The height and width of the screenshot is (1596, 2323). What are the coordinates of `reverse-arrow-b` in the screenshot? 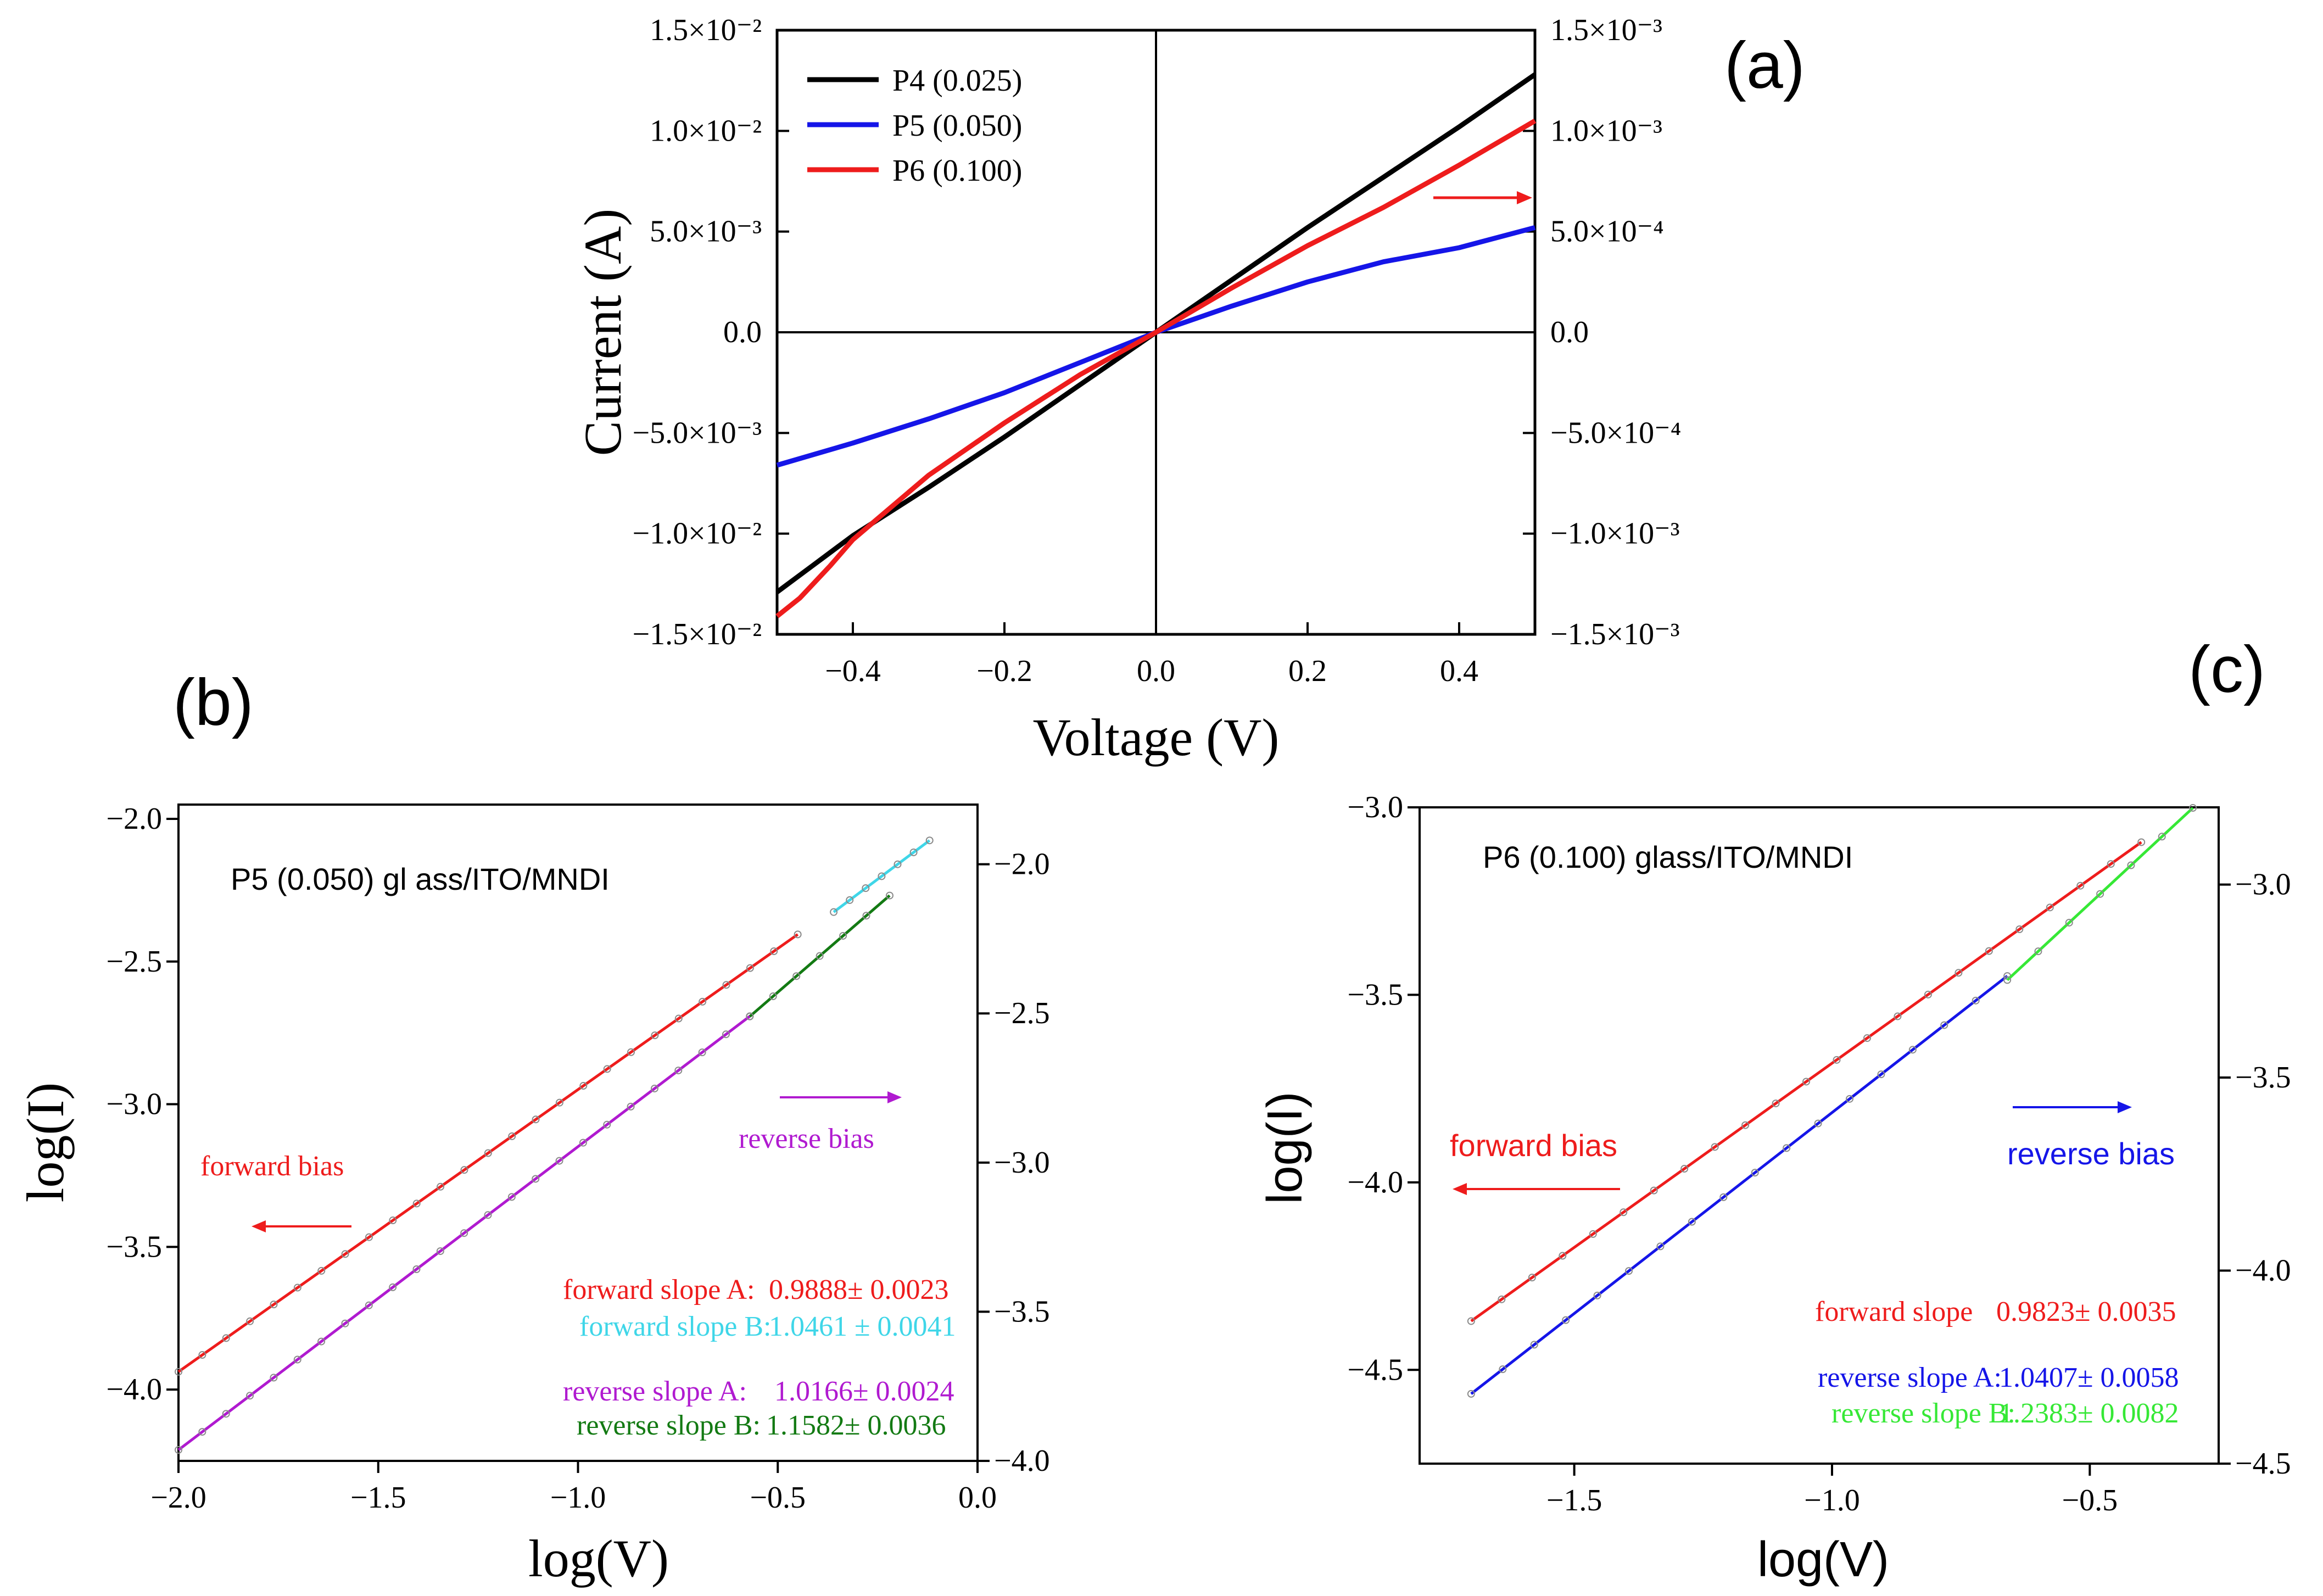 It's located at (841, 1097).